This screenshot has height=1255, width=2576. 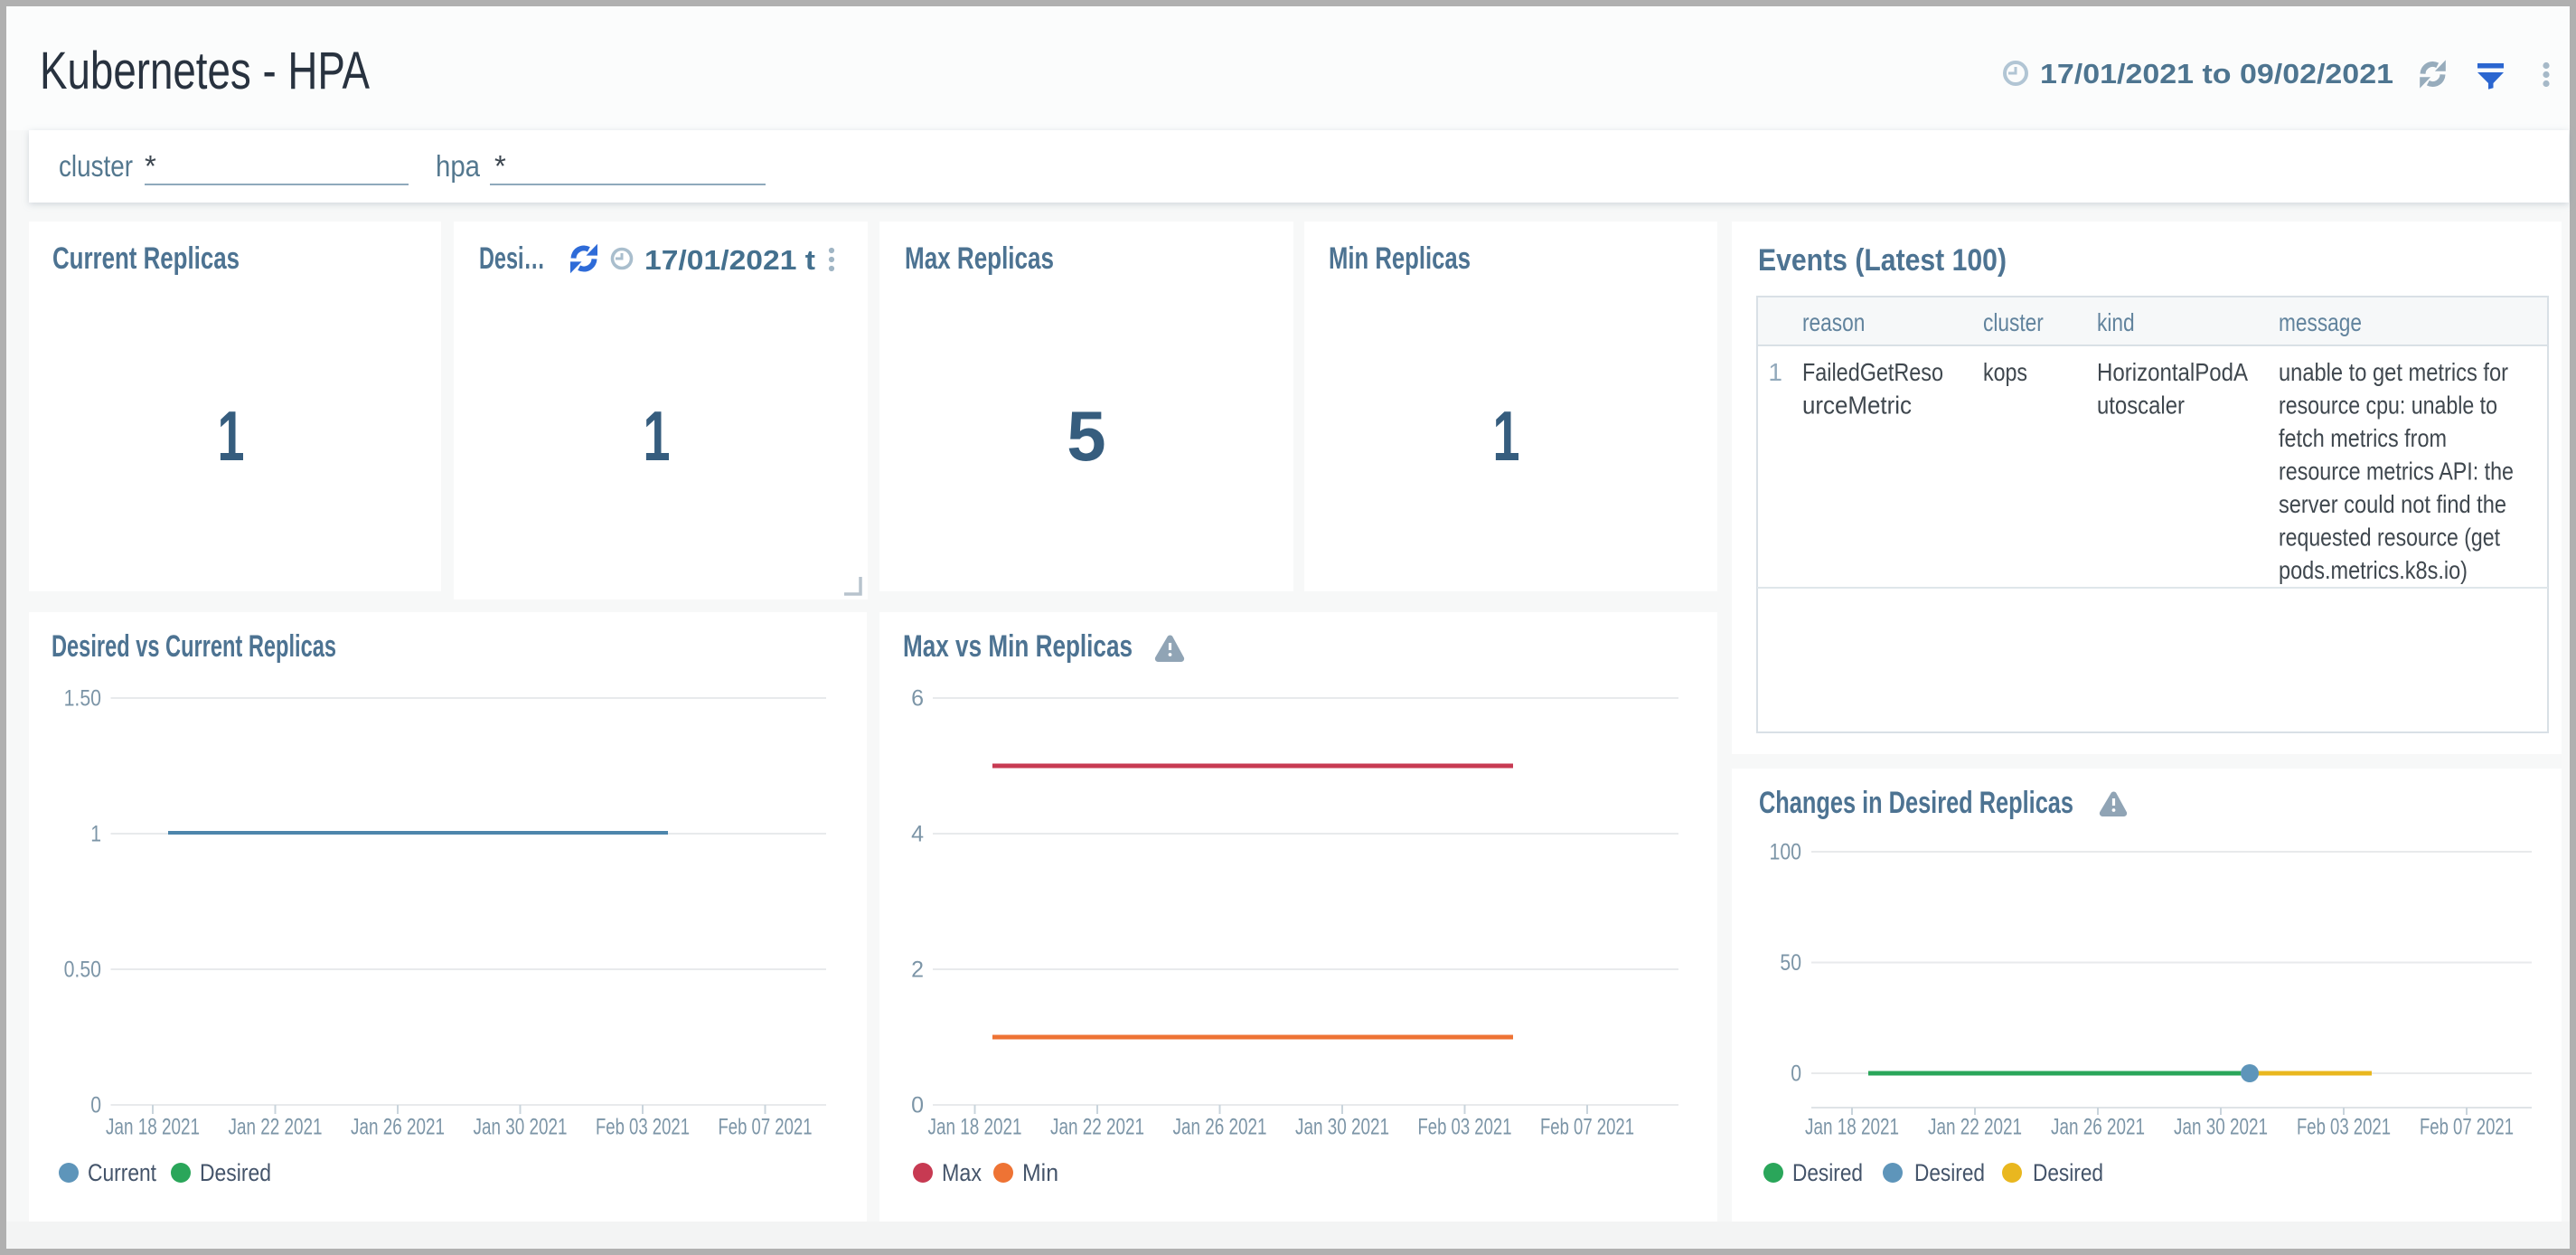 What do you see at coordinates (1040, 1173) in the screenshot?
I see `svg-text: Min` at bounding box center [1040, 1173].